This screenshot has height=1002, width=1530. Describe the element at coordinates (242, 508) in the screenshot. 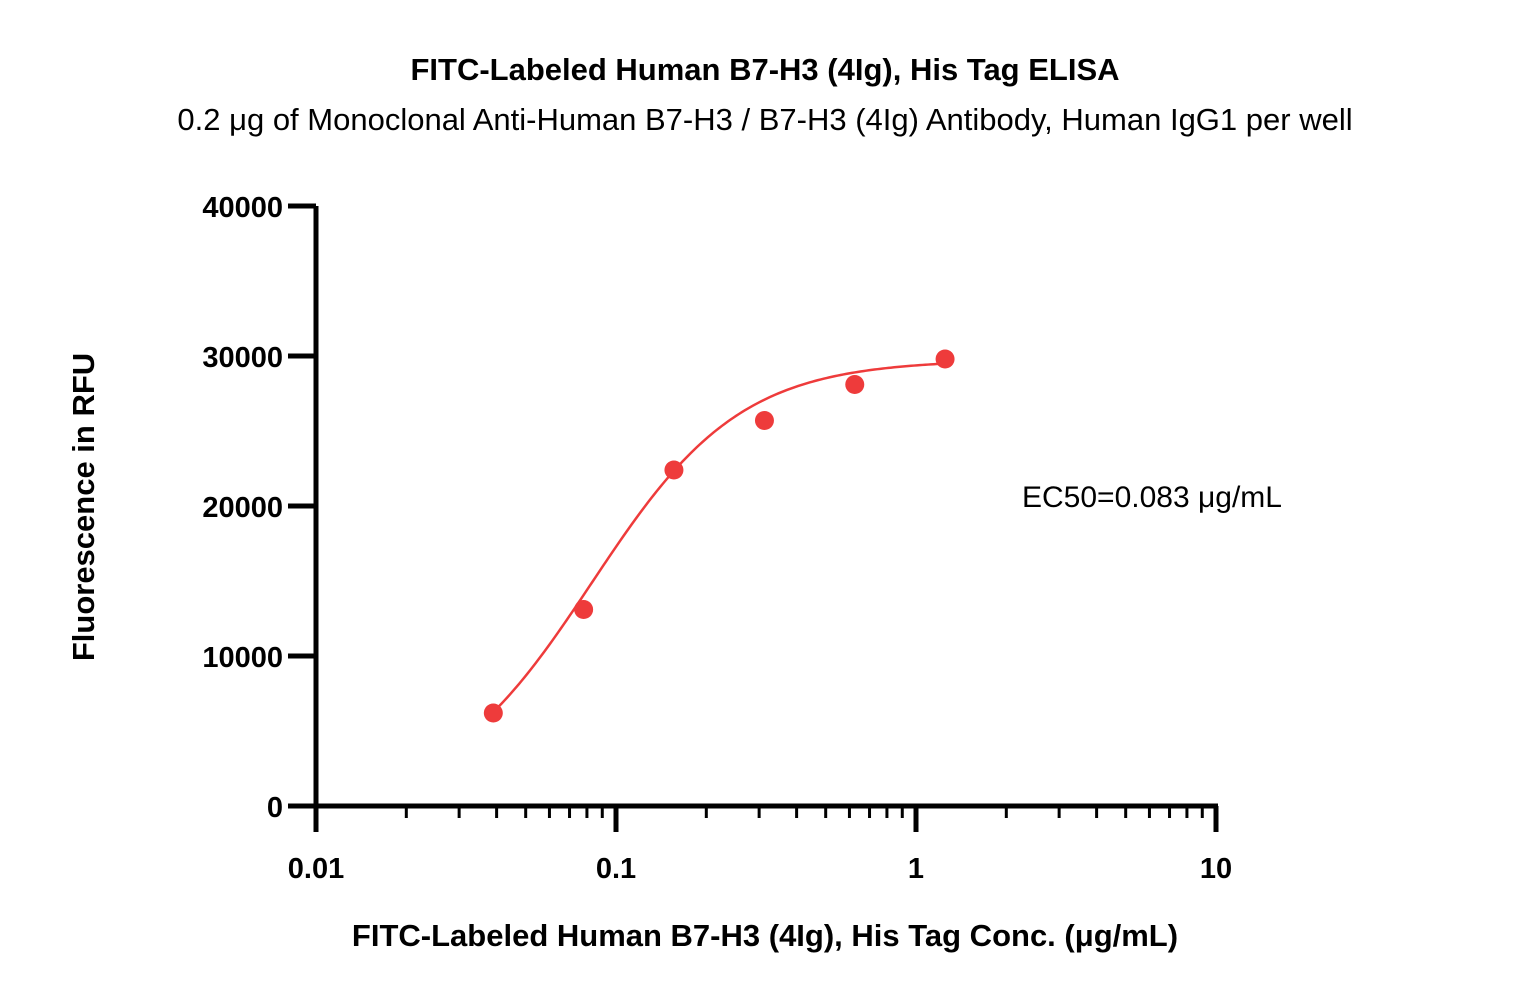

I see `y-tick-label: 20000` at that location.